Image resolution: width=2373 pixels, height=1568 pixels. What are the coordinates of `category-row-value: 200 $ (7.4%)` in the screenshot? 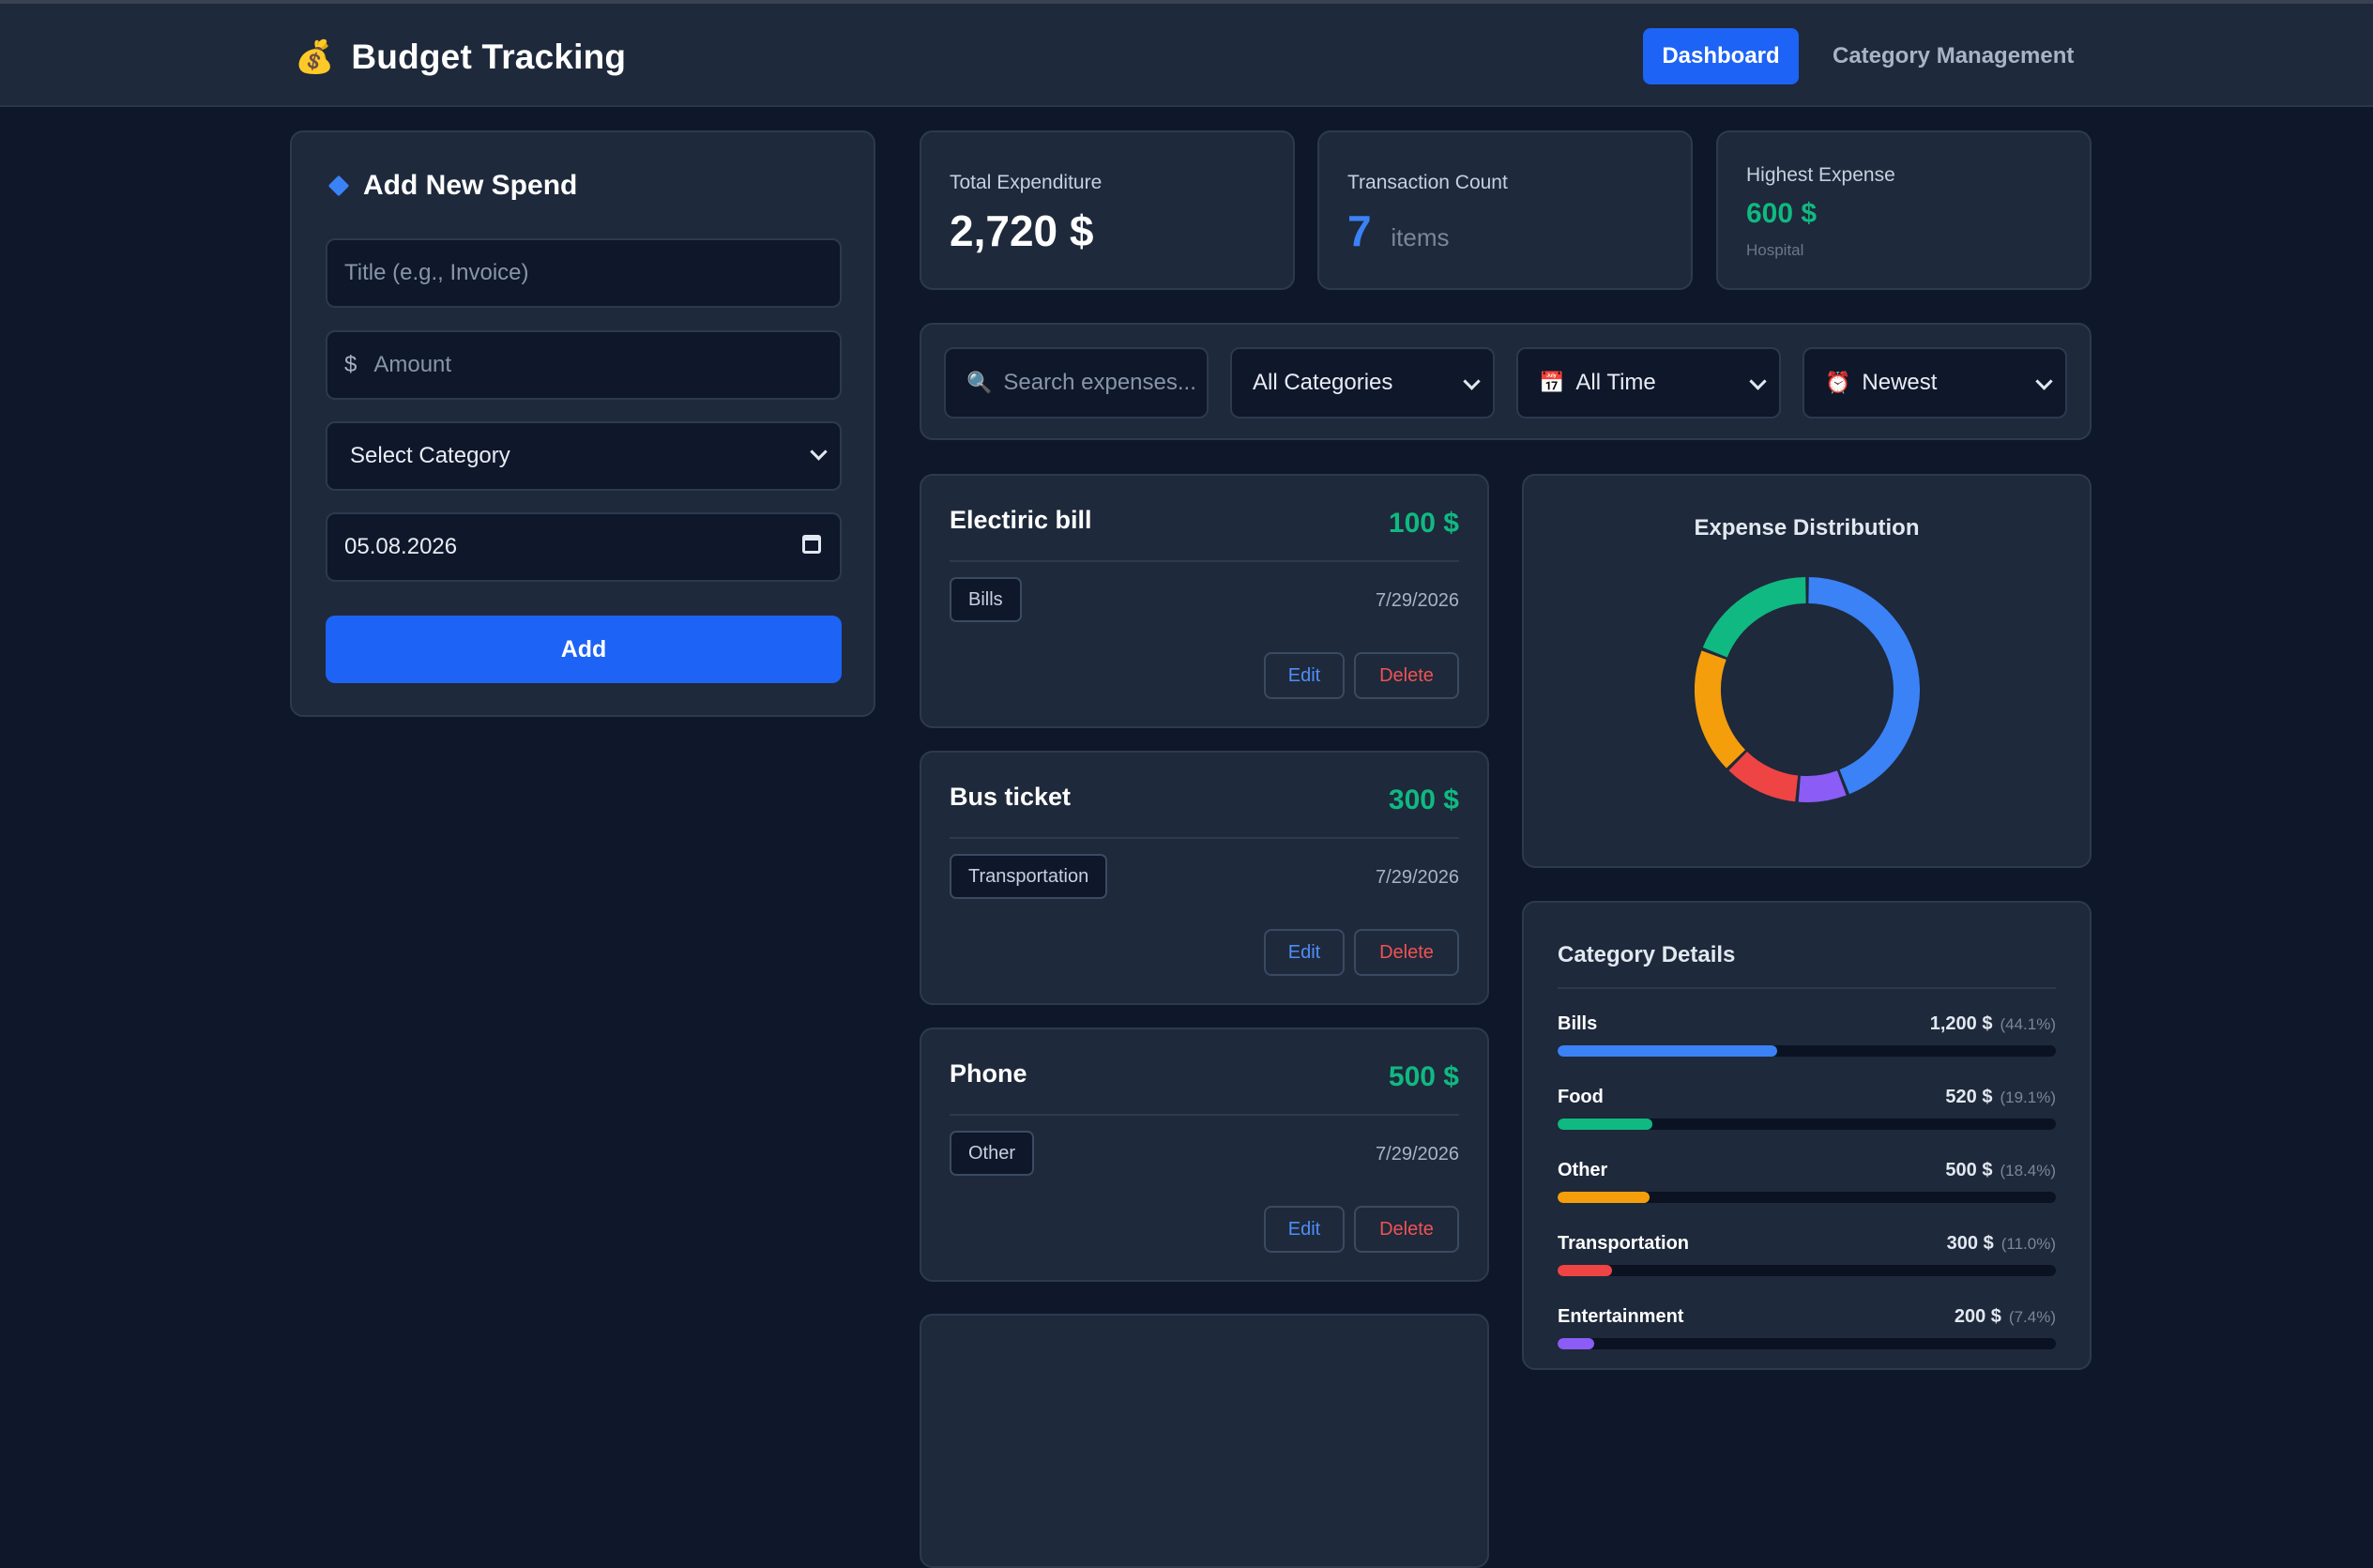 It's located at (2005, 1316).